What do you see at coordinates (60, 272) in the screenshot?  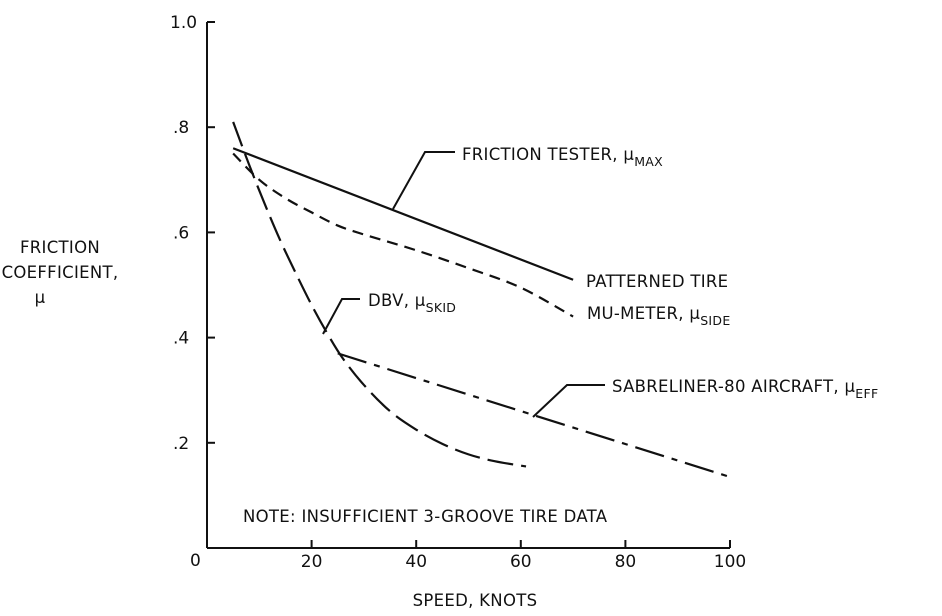 I see `y-axis-label-line2: COEFFICIENT,` at bounding box center [60, 272].